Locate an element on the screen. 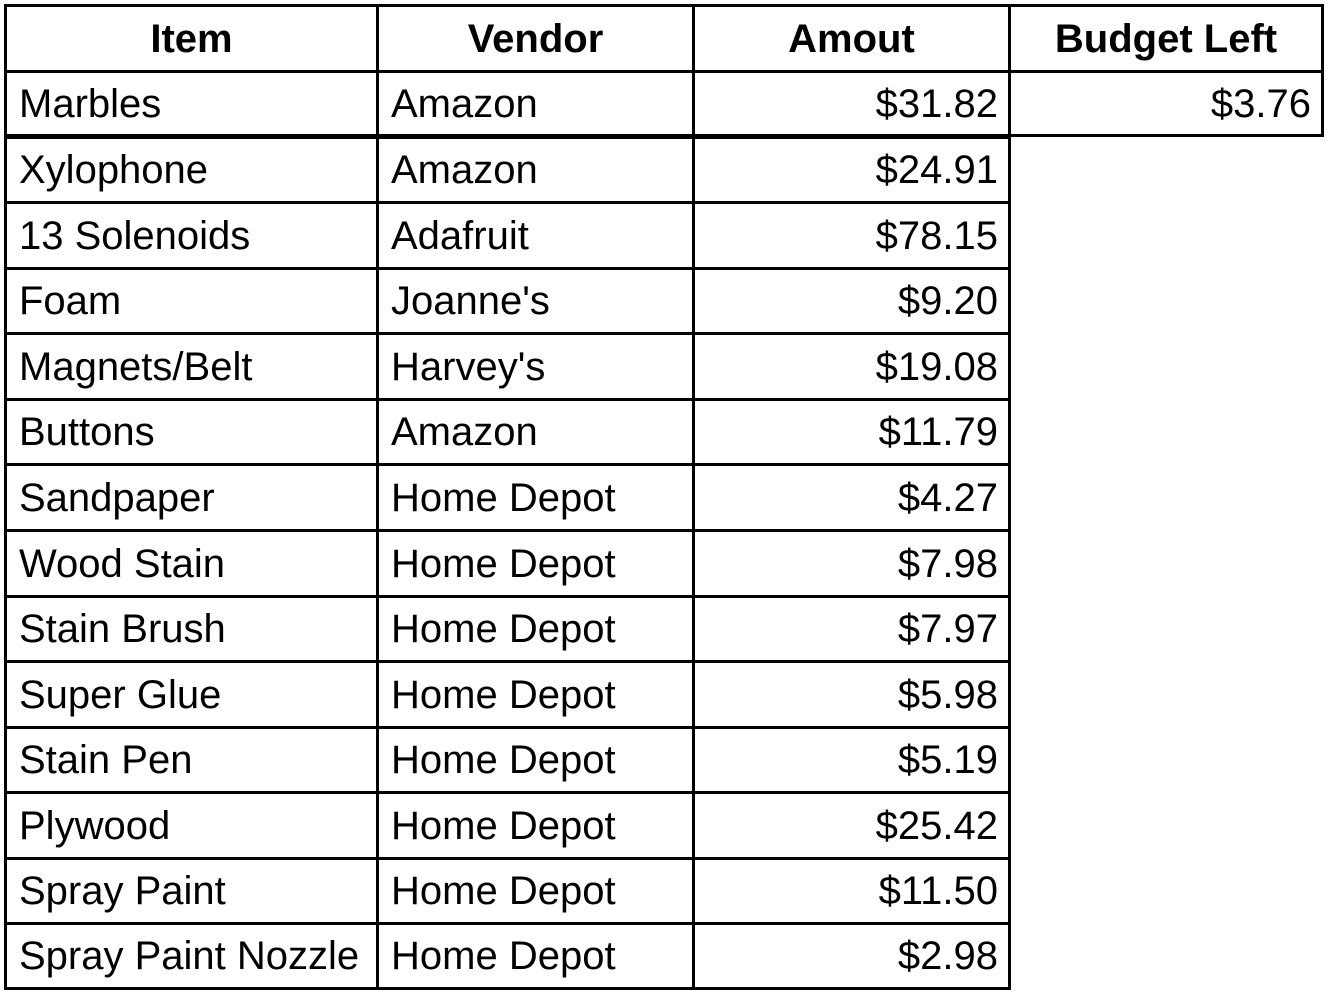 The image size is (1328, 994). budget-left-value: $3.76 is located at coordinates (1166, 103).